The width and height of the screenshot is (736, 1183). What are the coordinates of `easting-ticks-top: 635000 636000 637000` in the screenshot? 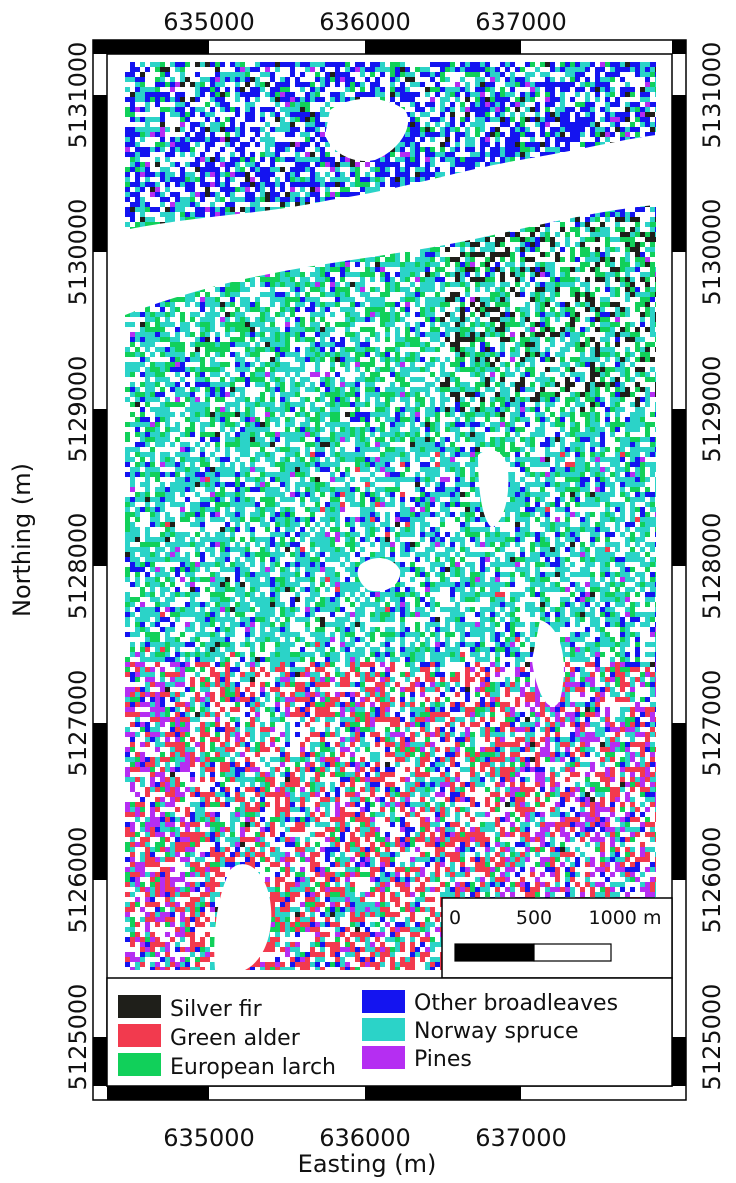 It's located at (365, 22).